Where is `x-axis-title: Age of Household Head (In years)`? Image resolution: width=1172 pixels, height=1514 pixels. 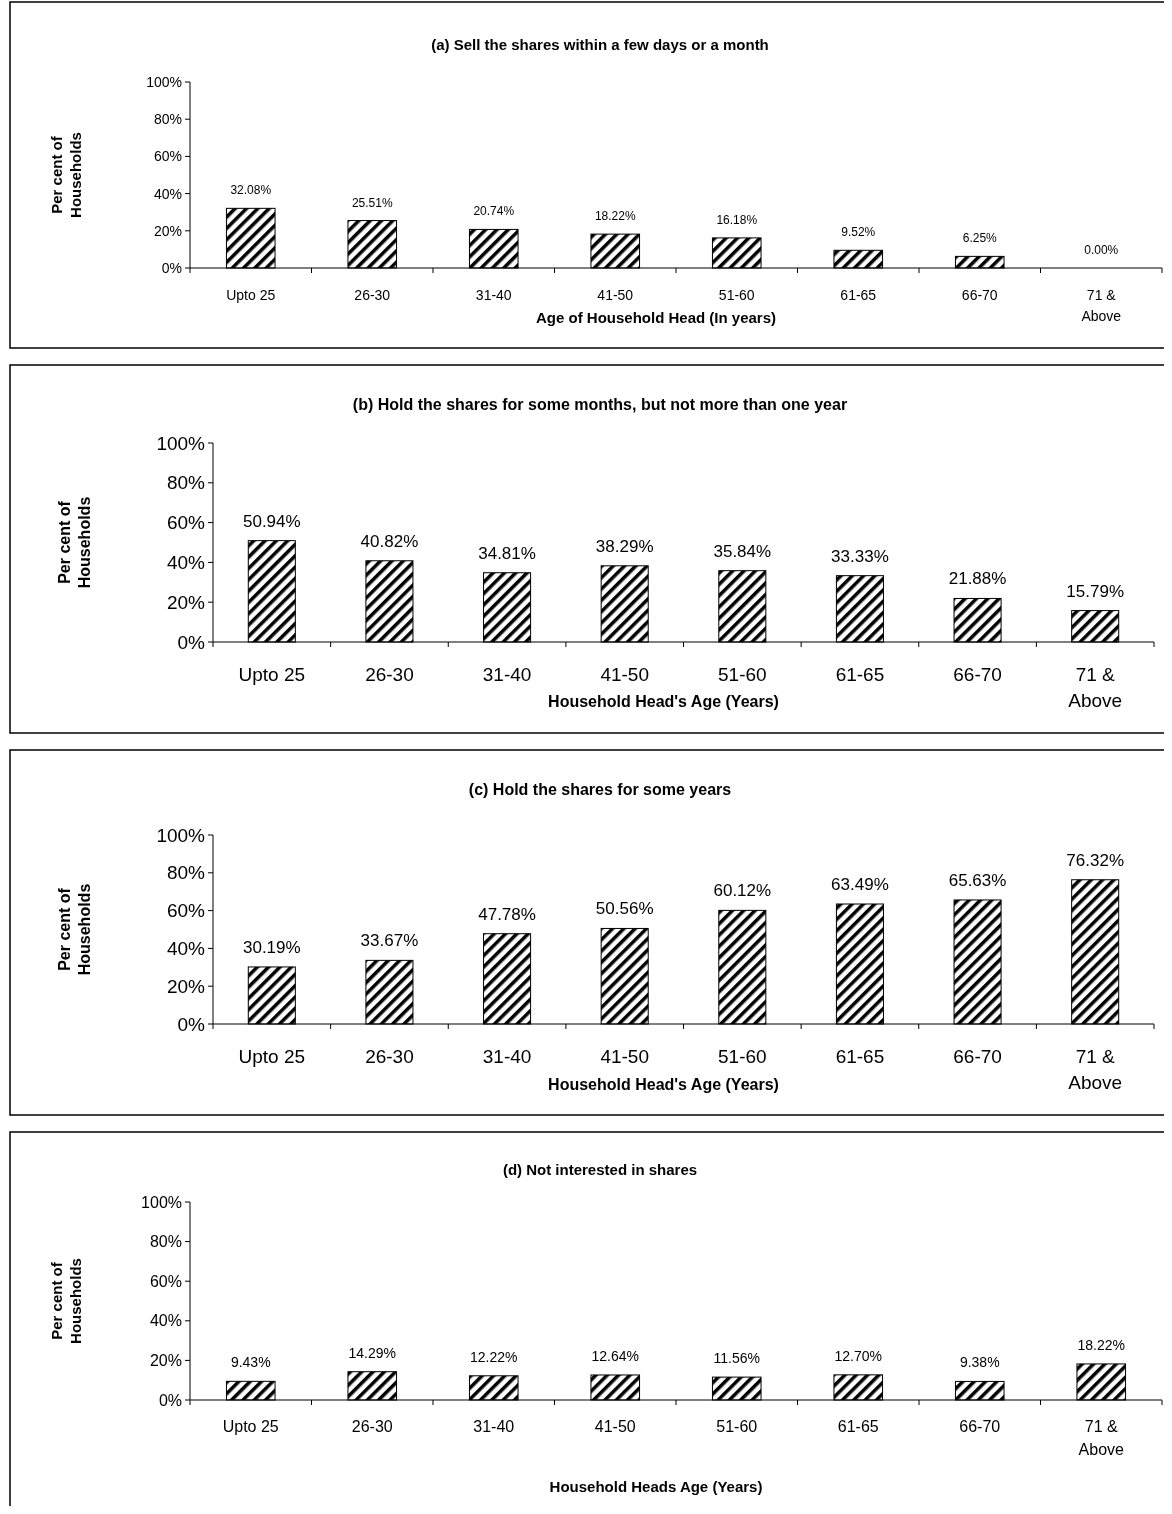 x-axis-title: Age of Household Head (In years) is located at coordinates (656, 317).